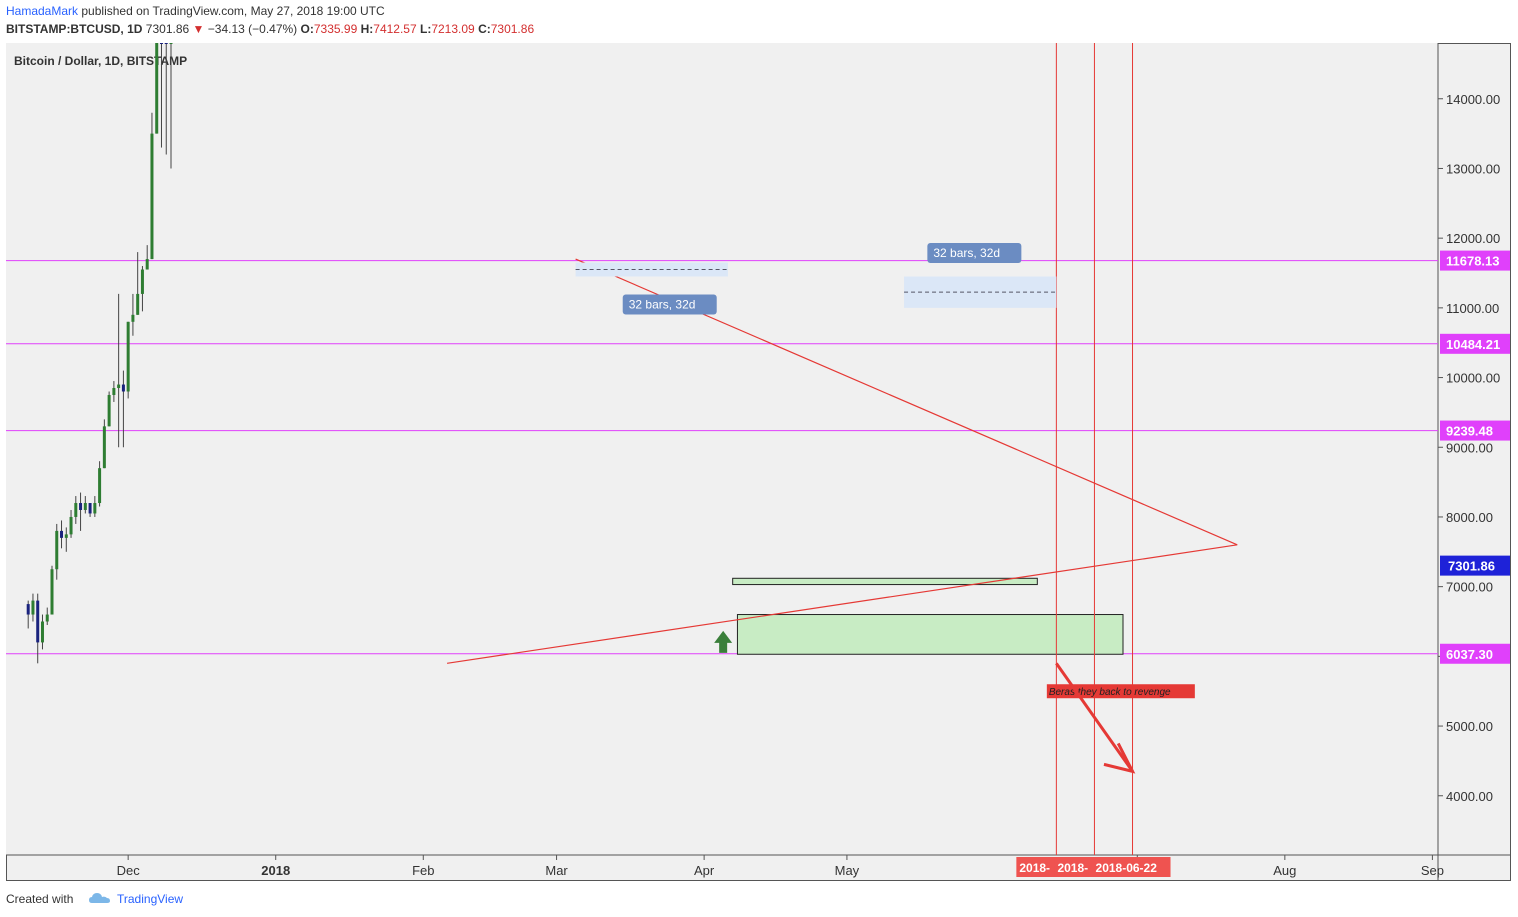 The width and height of the screenshot is (1518, 917). Describe the element at coordinates (1110, 692) in the screenshot. I see `annotation-text: Beras they back to revenge` at that location.